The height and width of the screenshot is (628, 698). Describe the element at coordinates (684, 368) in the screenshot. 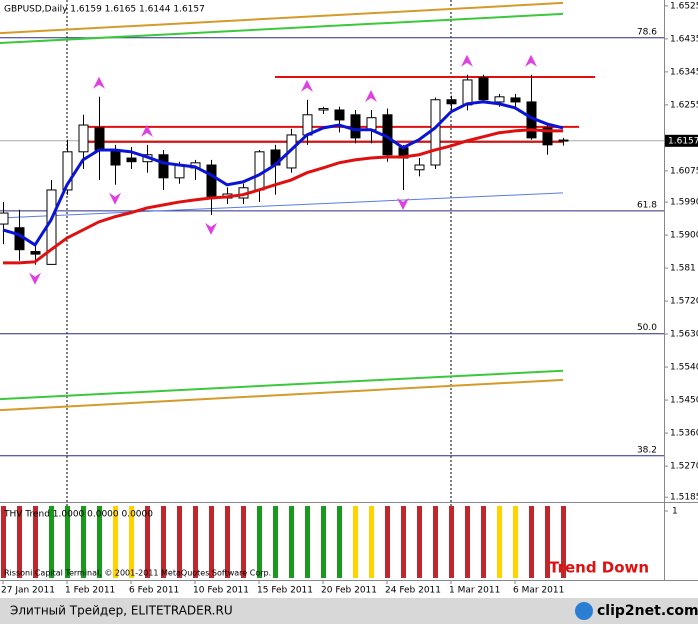

I see `y-tick-label: 1.5540` at that location.